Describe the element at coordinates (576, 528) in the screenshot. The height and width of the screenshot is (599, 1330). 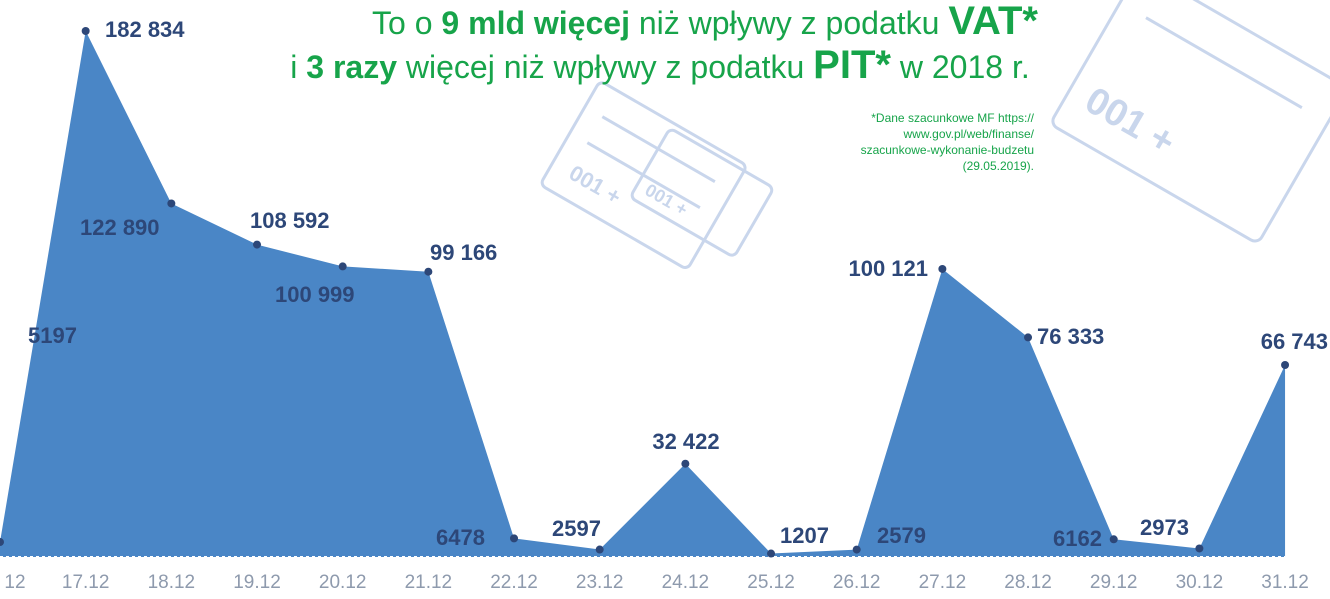
I see `value-label: 2597` at that location.